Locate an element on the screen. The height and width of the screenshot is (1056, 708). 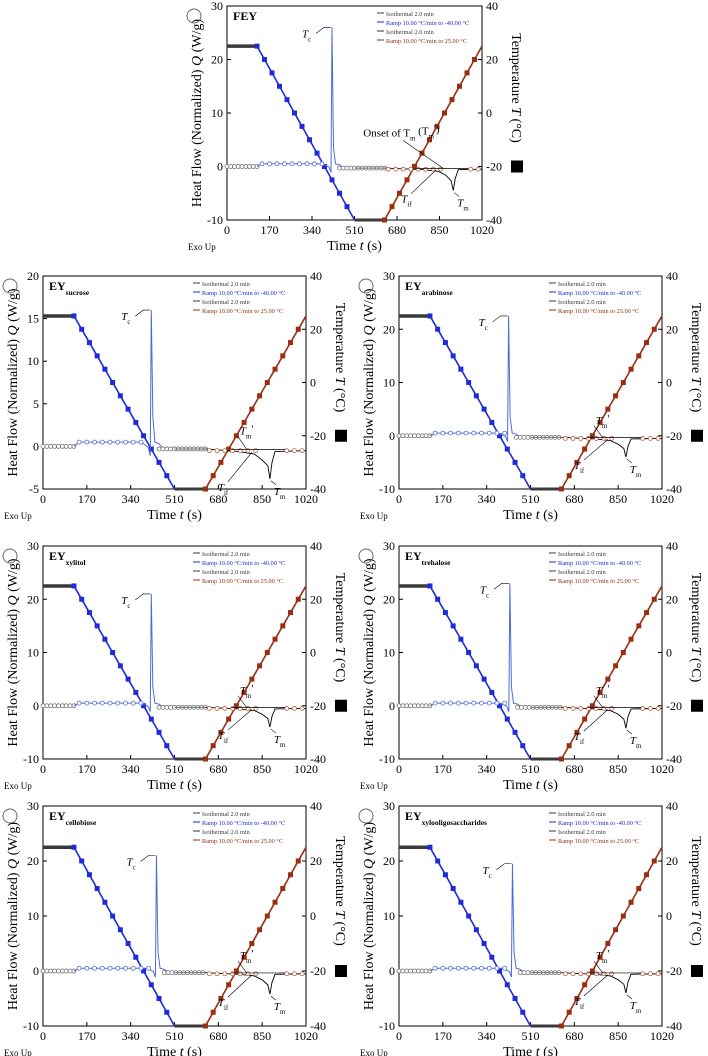
x-tick-label: 340 is located at coordinates (487, 499).